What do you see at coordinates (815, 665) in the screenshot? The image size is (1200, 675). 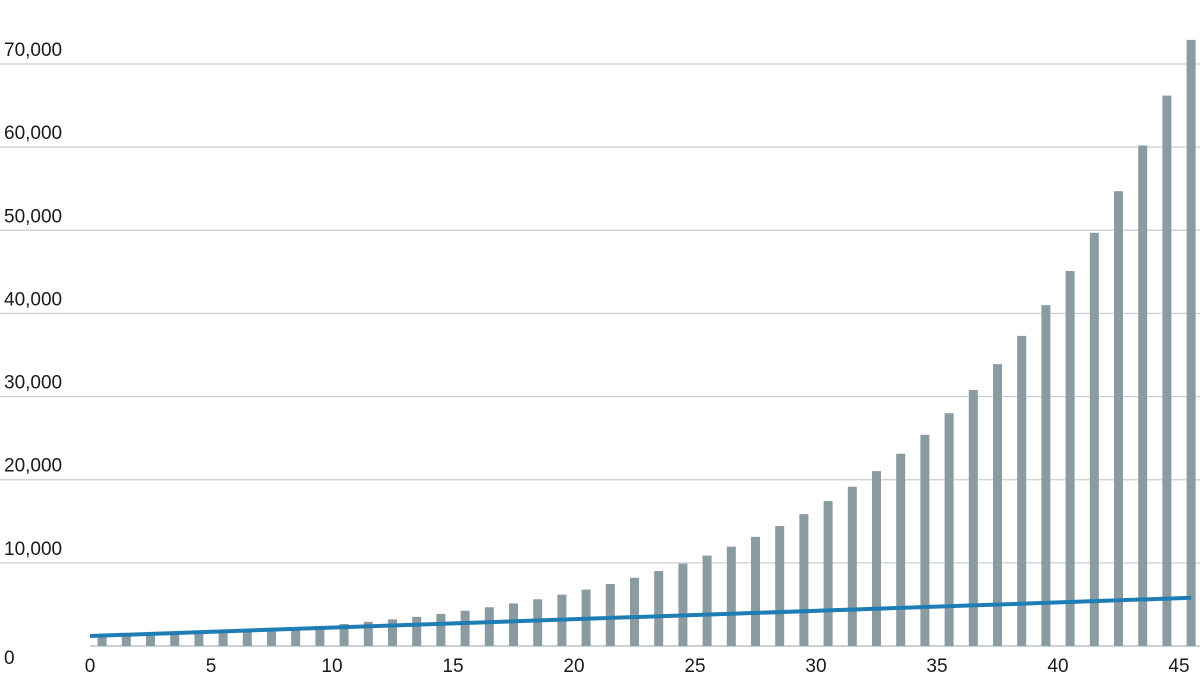 I see `x-tick-label: 30` at bounding box center [815, 665].